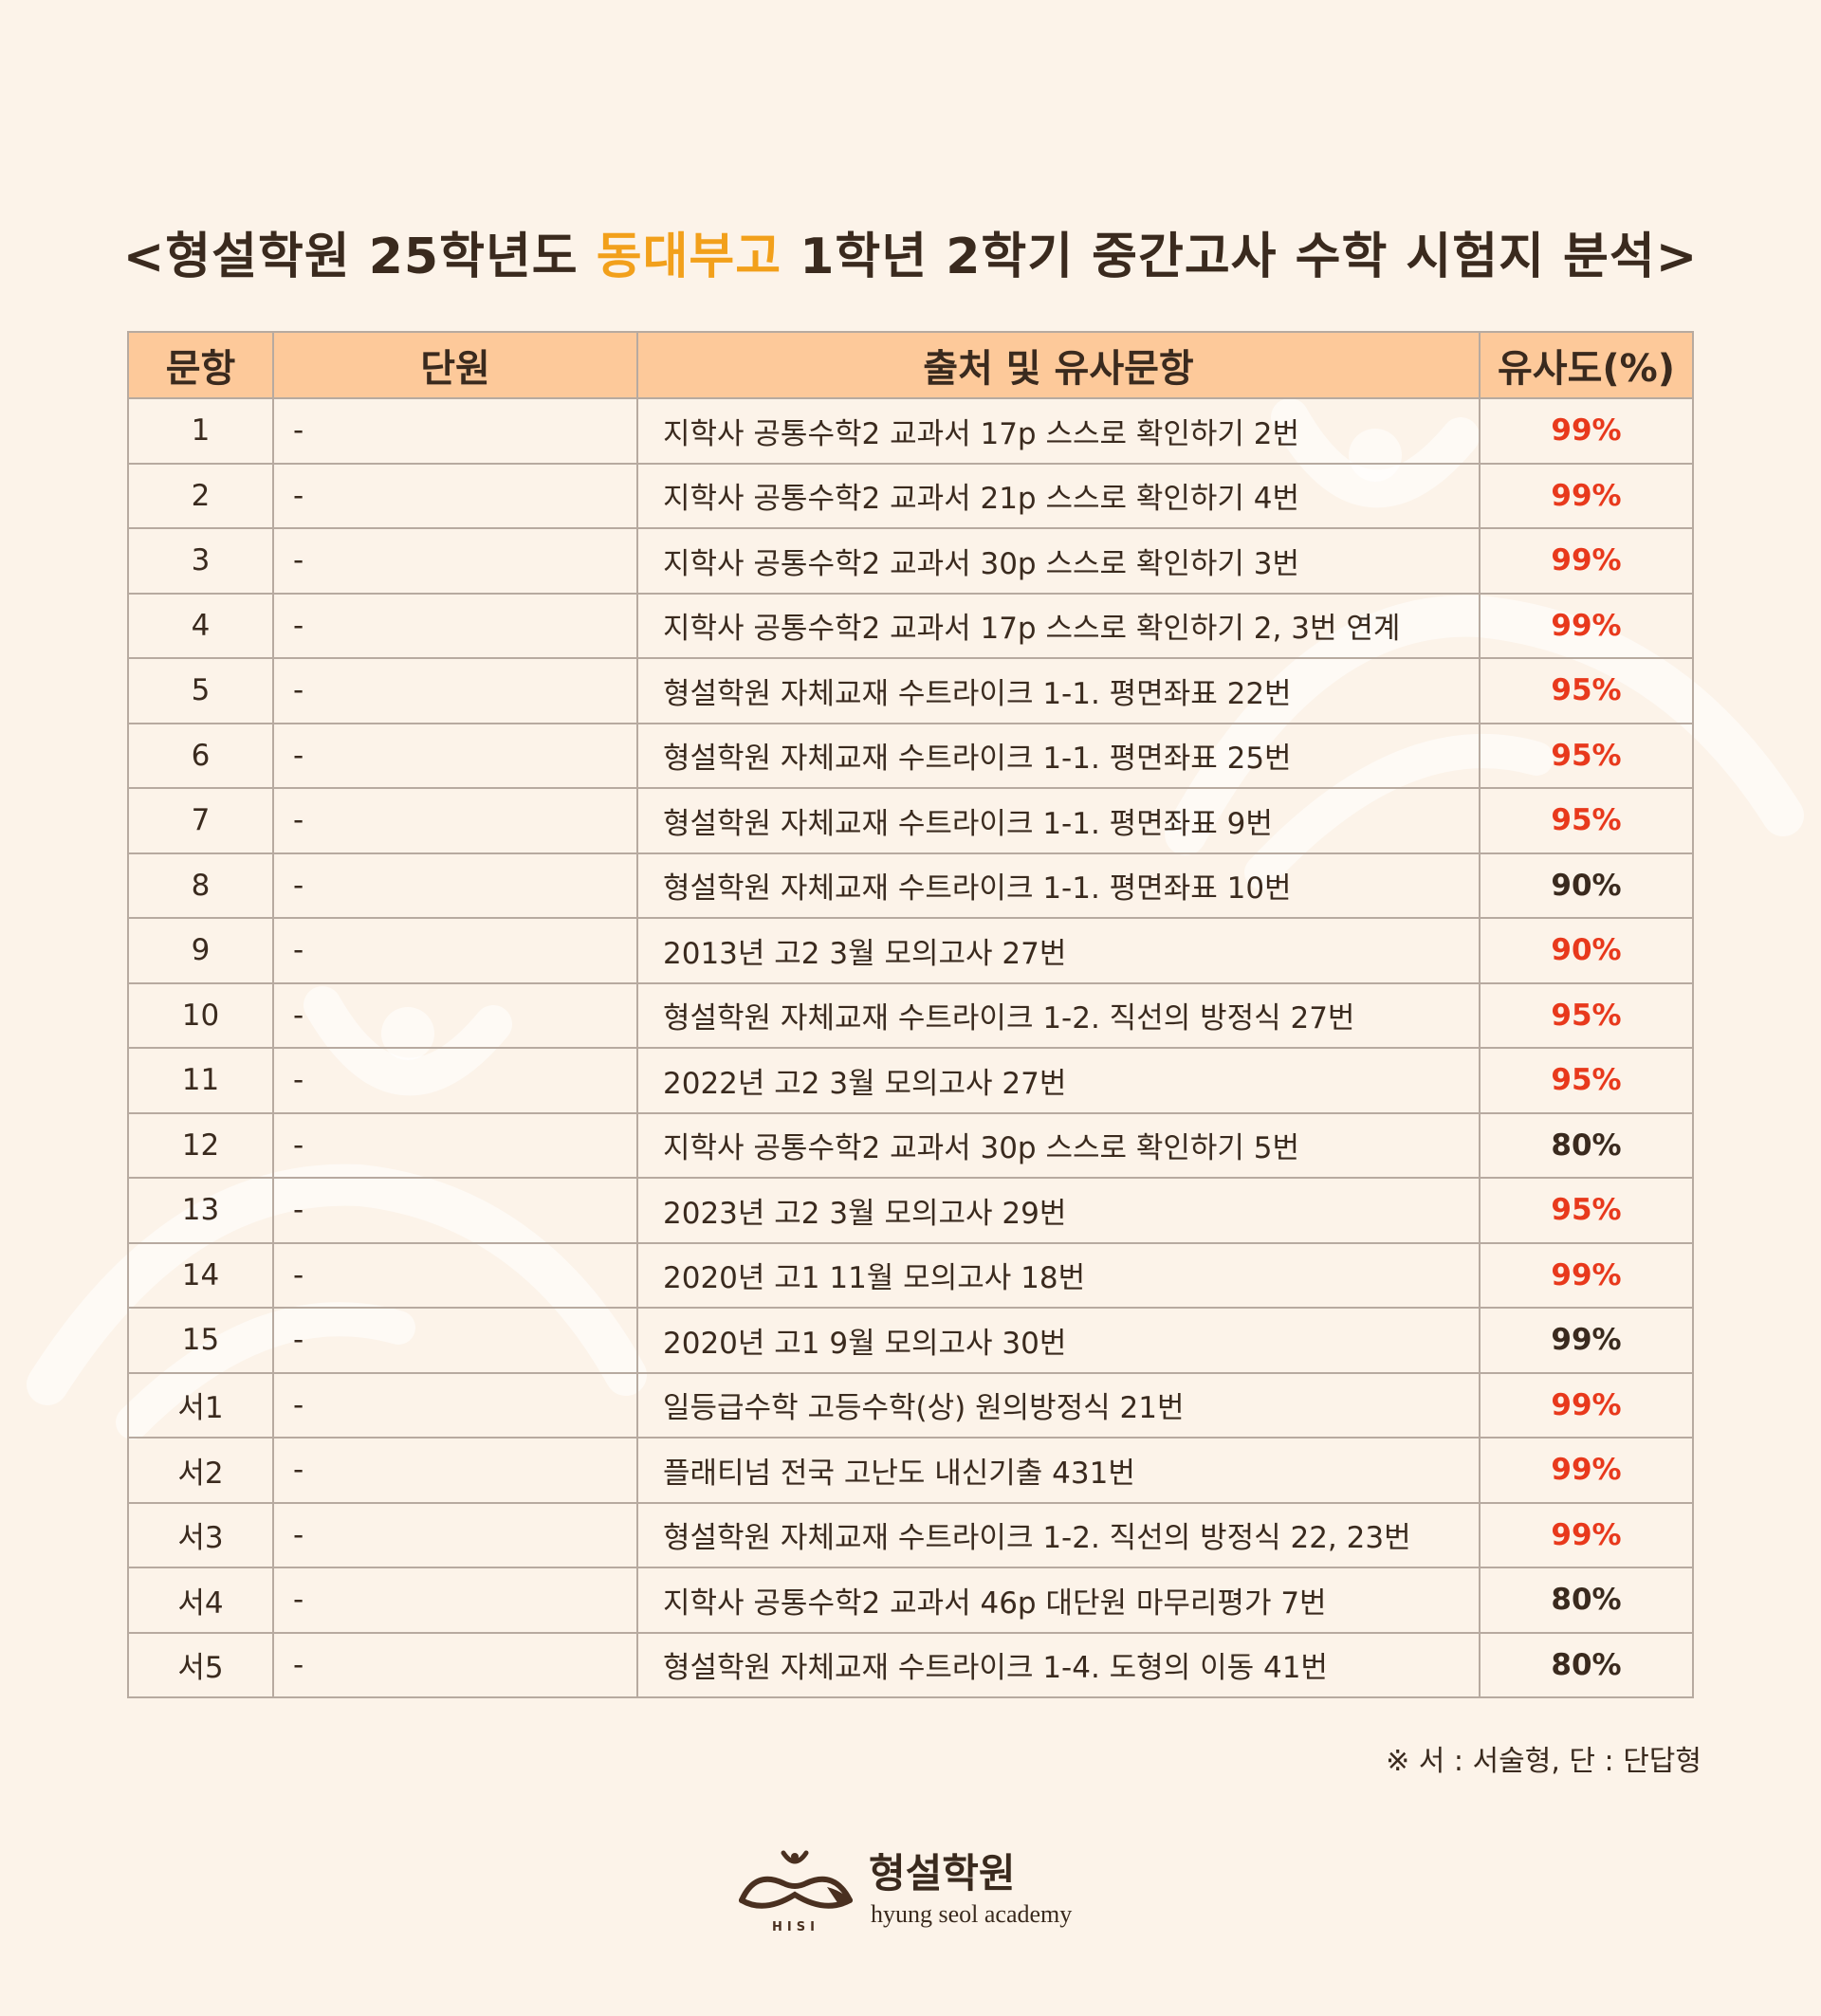 Image resolution: width=1821 pixels, height=2016 pixels. What do you see at coordinates (200, 885) in the screenshot?
I see `cell-question-no: 8` at bounding box center [200, 885].